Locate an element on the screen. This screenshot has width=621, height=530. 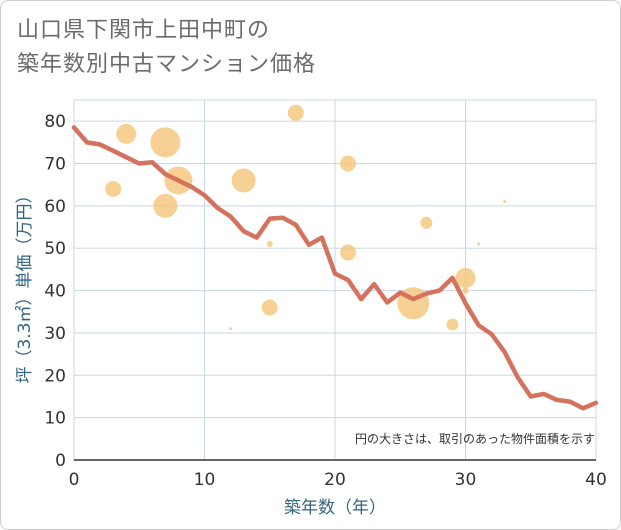
title-line-2: 築年数別中古マンション価格 is located at coordinates (167, 64).